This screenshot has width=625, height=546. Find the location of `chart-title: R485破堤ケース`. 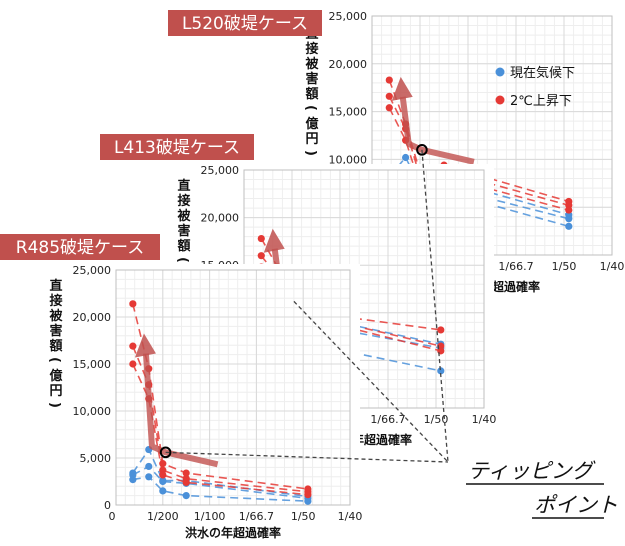

chart-title: R485破堤ケース is located at coordinates (80, 248).